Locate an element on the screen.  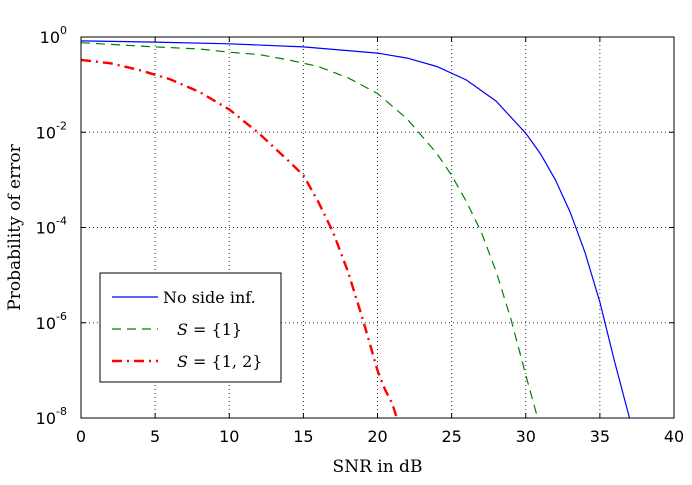
legend-box is located at coordinates (190, 327).